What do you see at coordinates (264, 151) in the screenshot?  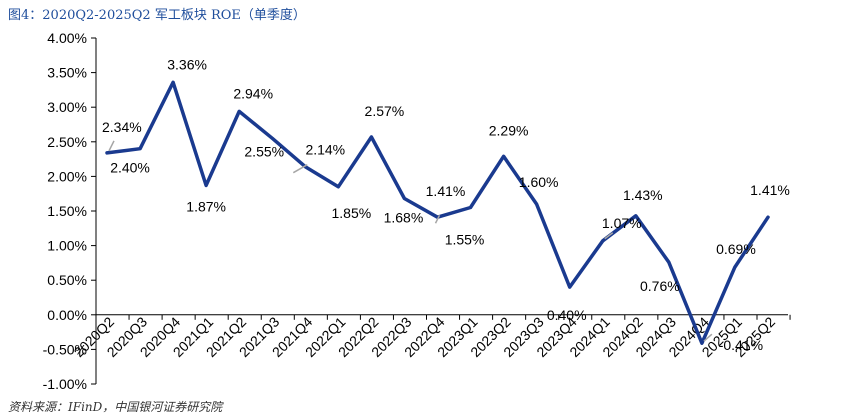 I see `data-label: 2.55%` at bounding box center [264, 151].